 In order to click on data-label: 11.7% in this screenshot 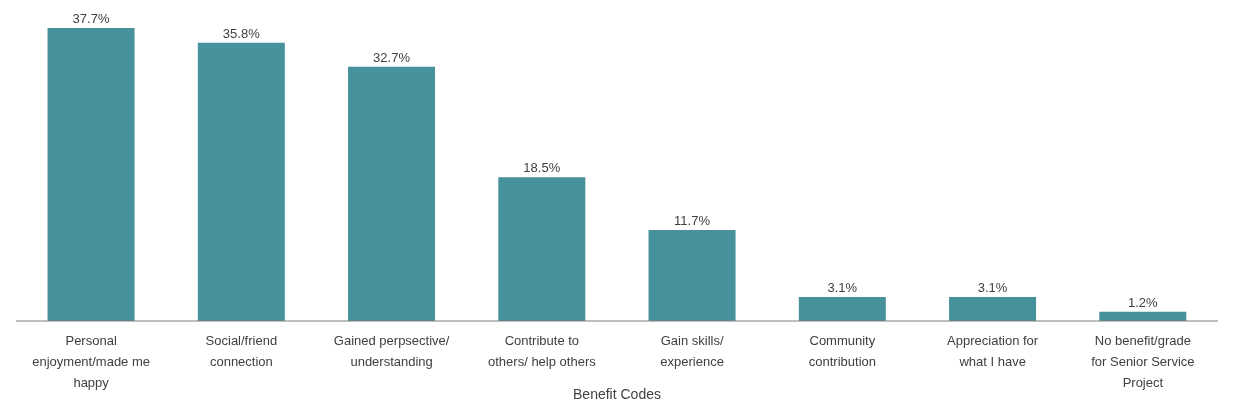, I will do `click(692, 221)`.